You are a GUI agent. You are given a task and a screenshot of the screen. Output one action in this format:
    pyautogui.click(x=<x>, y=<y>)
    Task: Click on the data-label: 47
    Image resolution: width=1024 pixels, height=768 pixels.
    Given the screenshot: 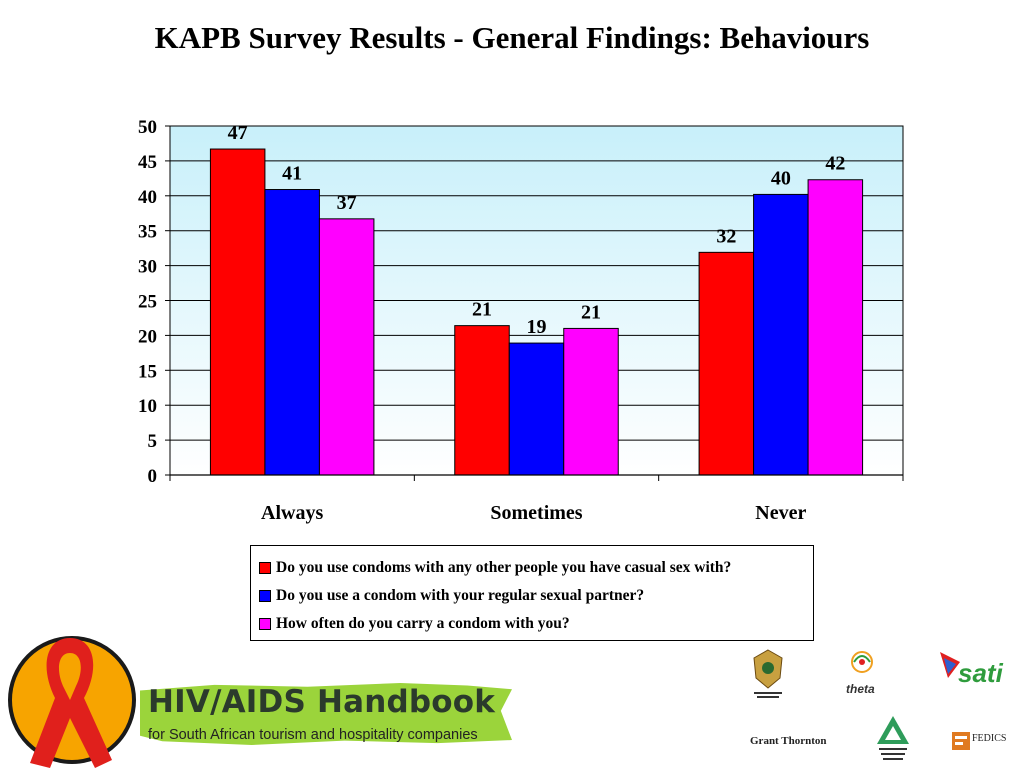 What is the action you would take?
    pyautogui.click(x=238, y=133)
    